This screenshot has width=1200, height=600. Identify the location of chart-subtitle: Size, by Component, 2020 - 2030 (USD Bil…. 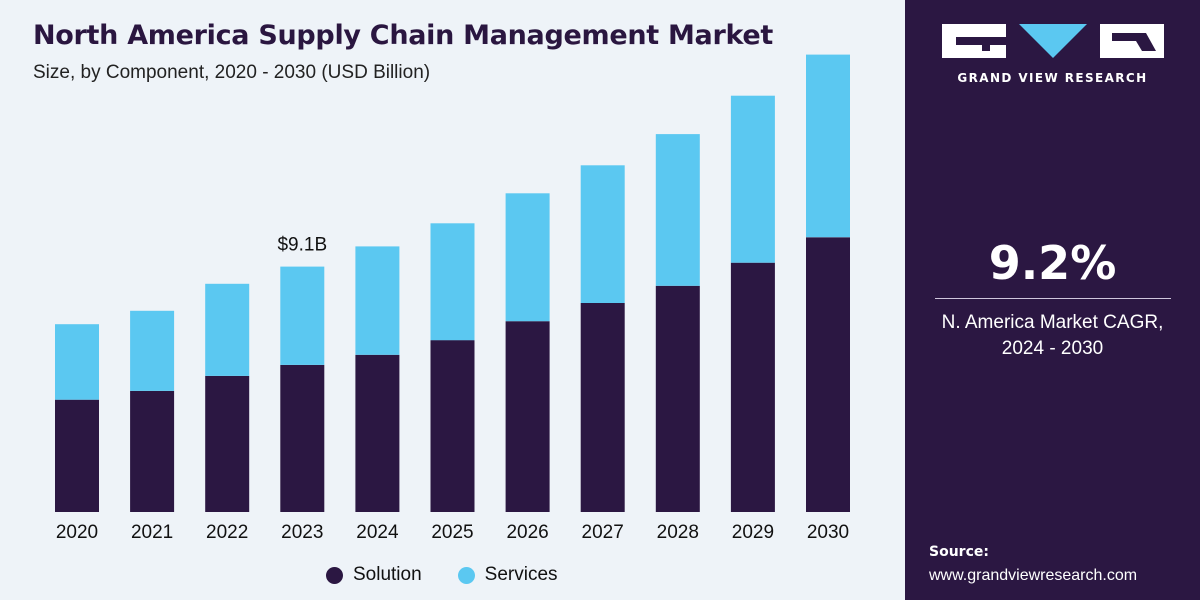
(232, 72).